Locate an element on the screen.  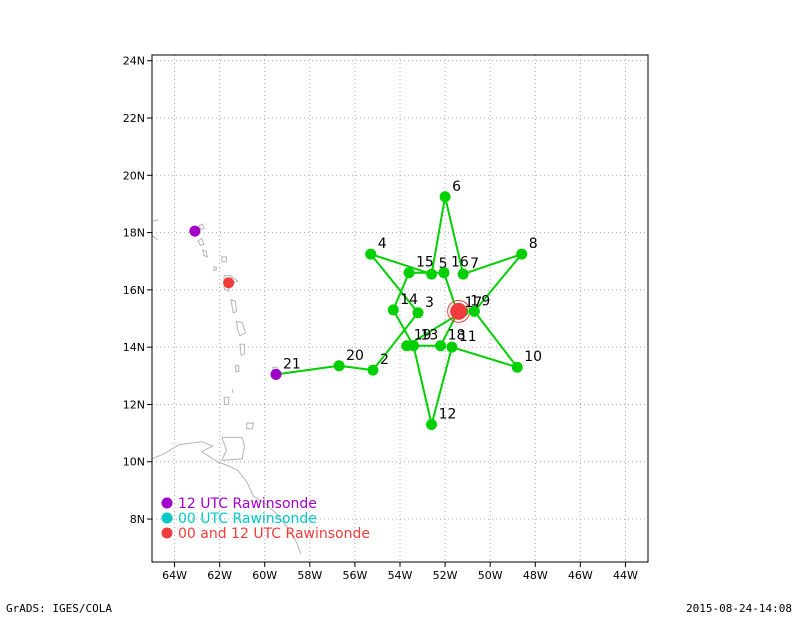
track-point-label: 10 is located at coordinates (533, 357).